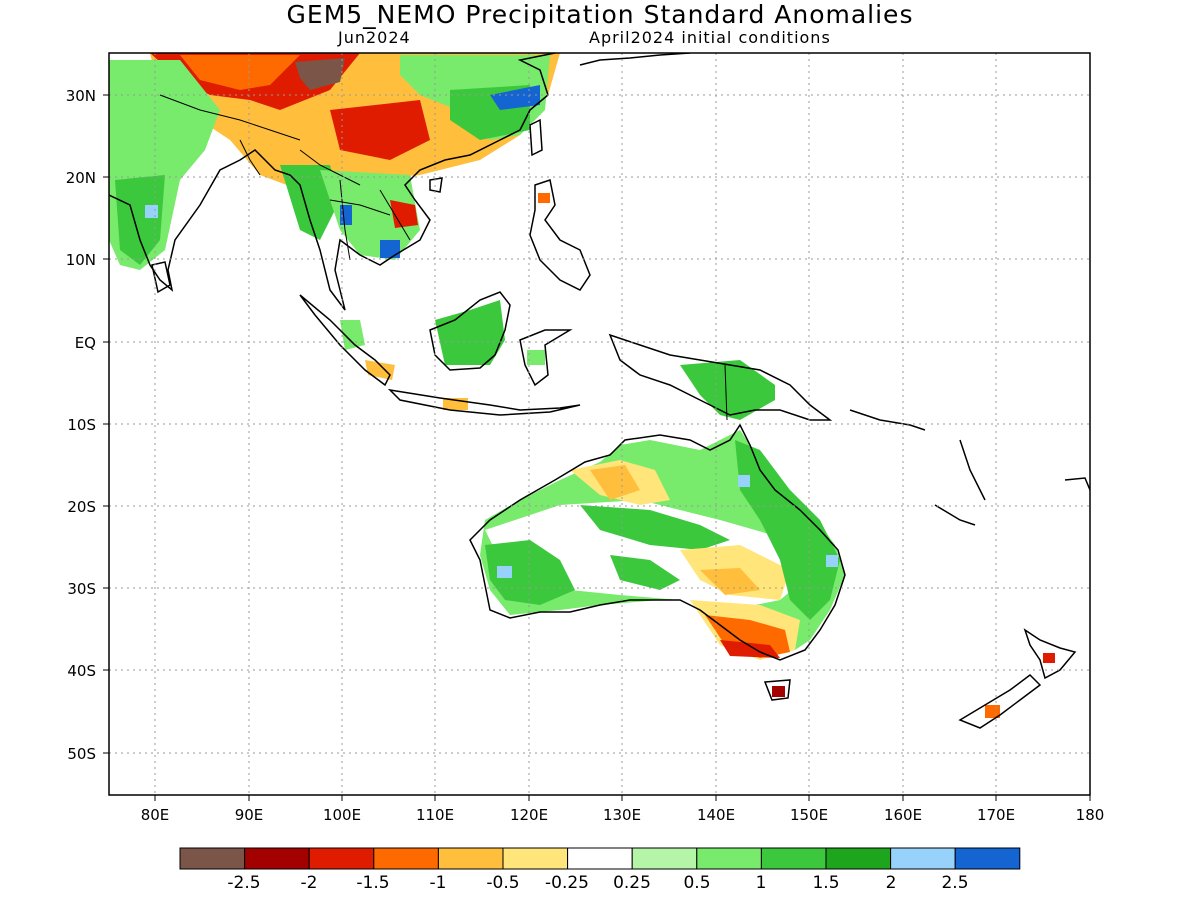  Describe the element at coordinates (309, 883) in the screenshot. I see `colorbar-label: -2` at that location.